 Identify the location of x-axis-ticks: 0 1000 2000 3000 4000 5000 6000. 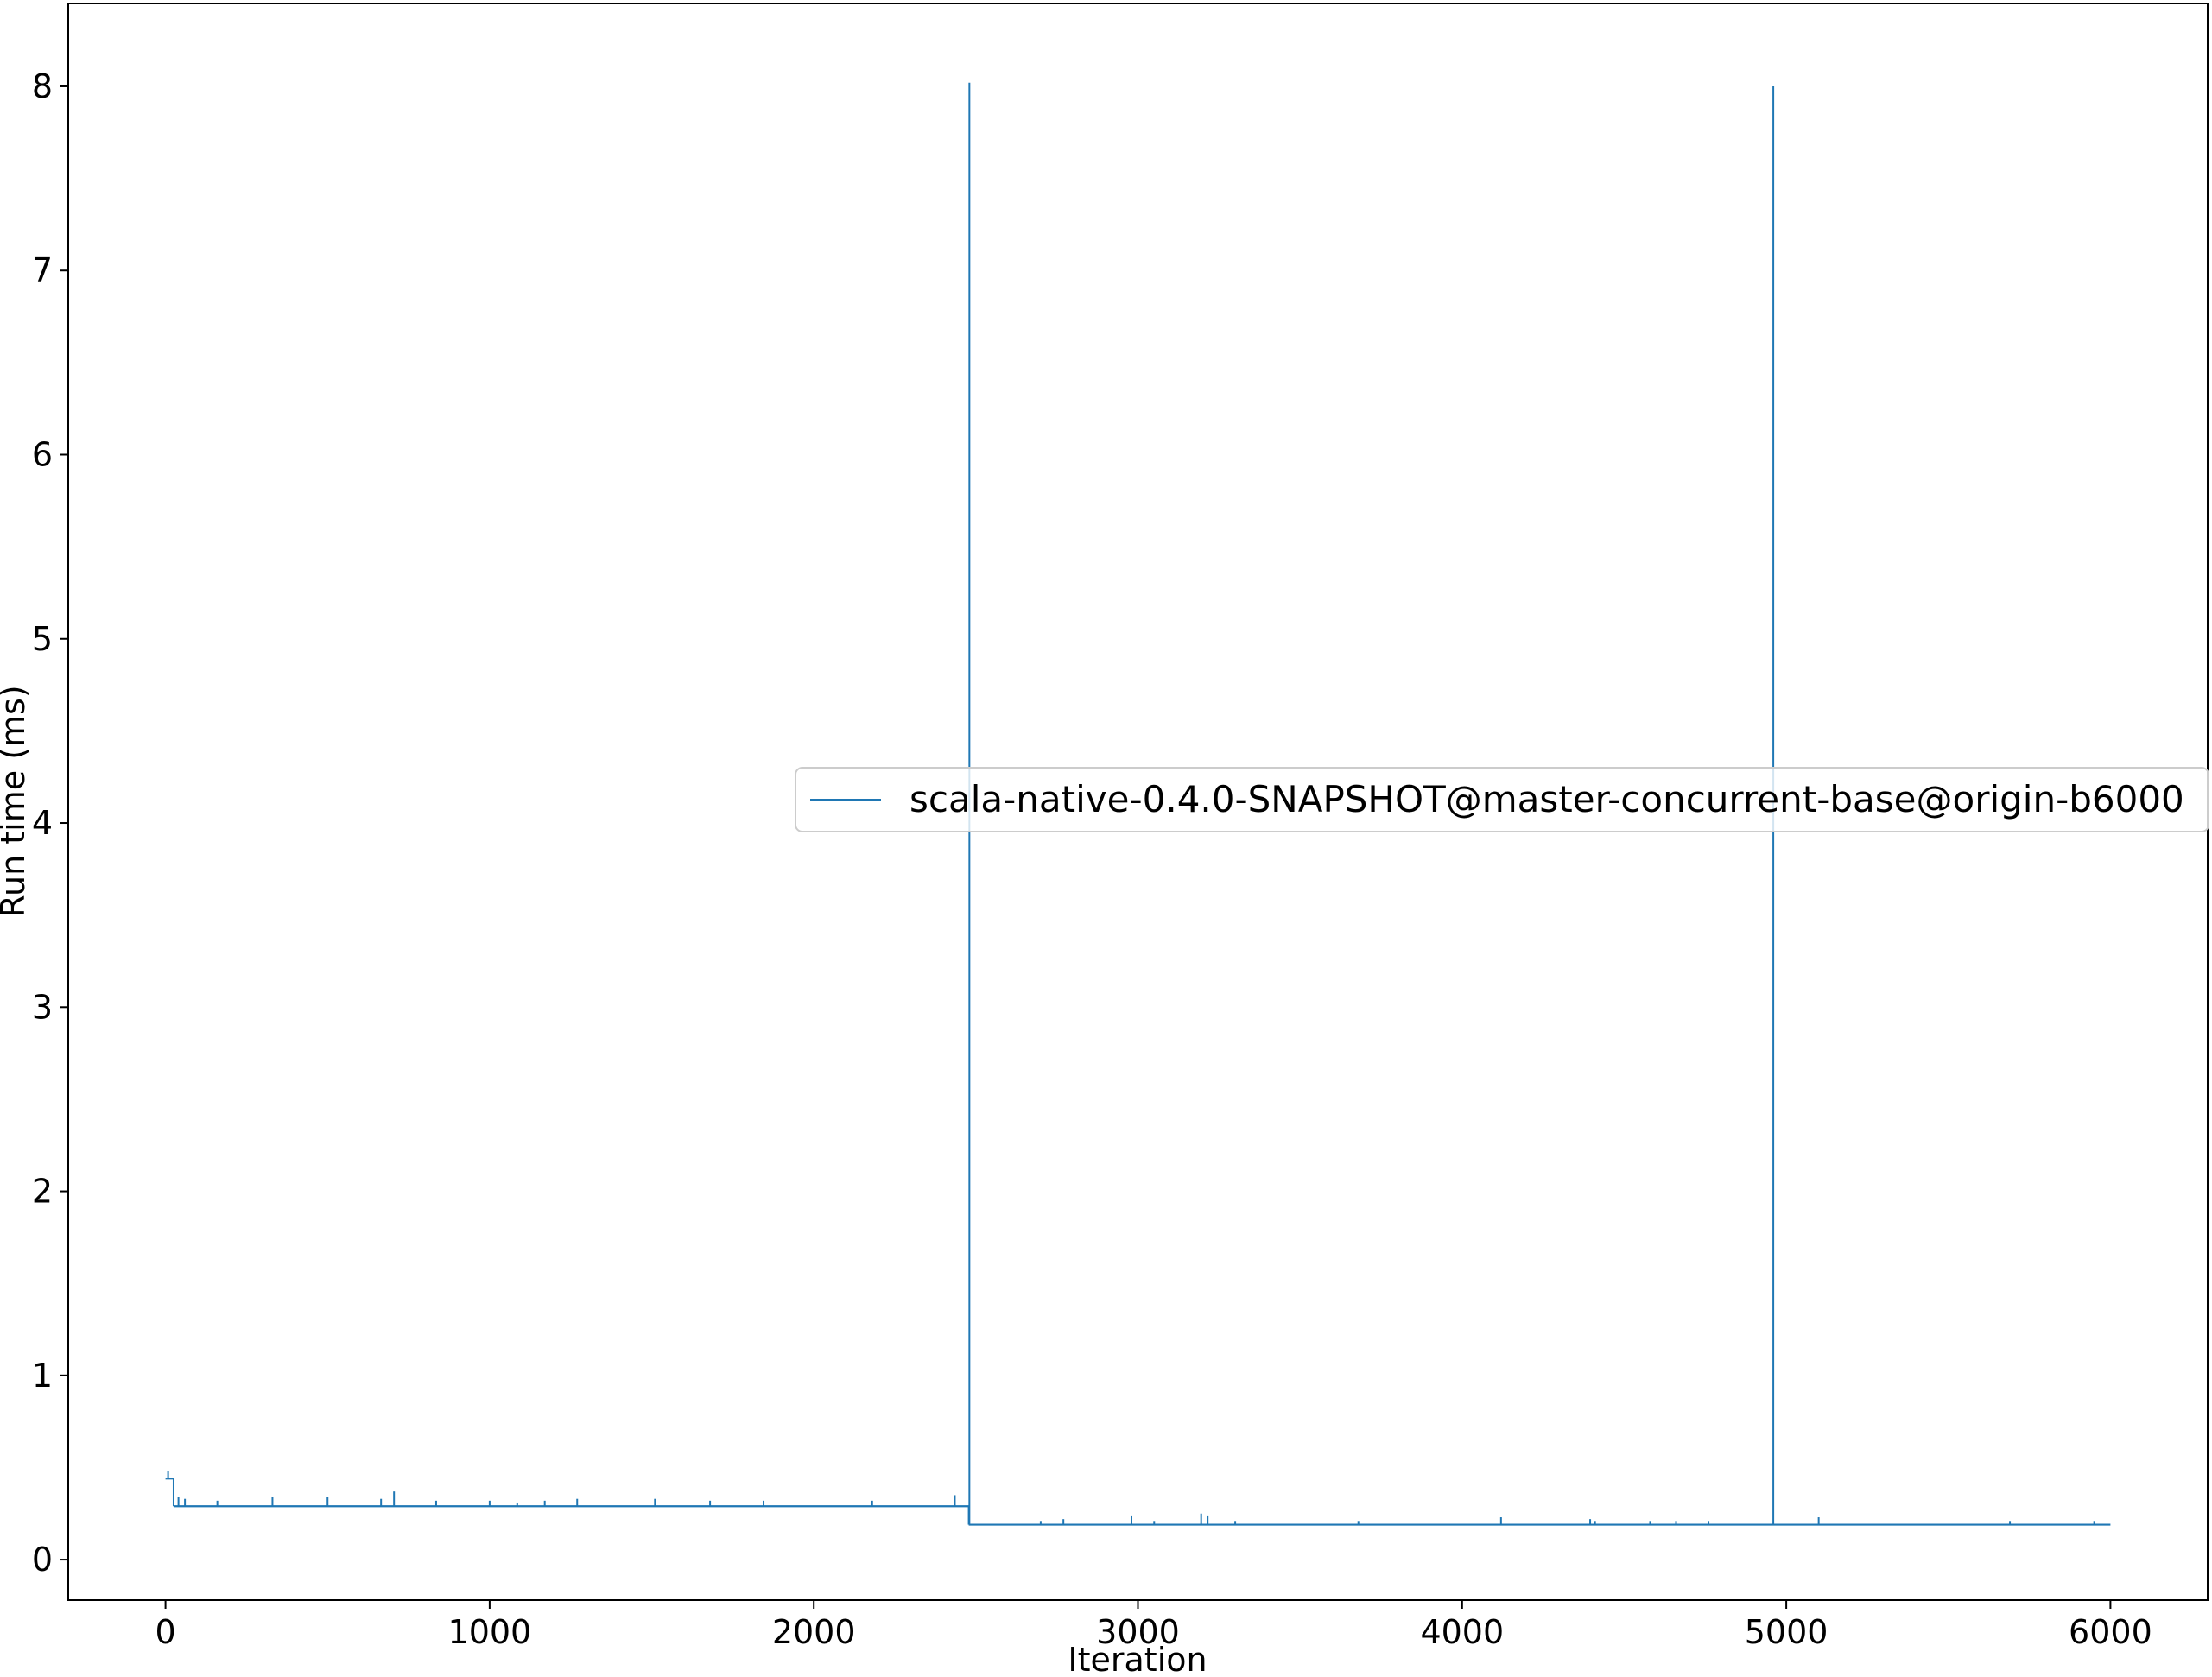
(1153, 1626).